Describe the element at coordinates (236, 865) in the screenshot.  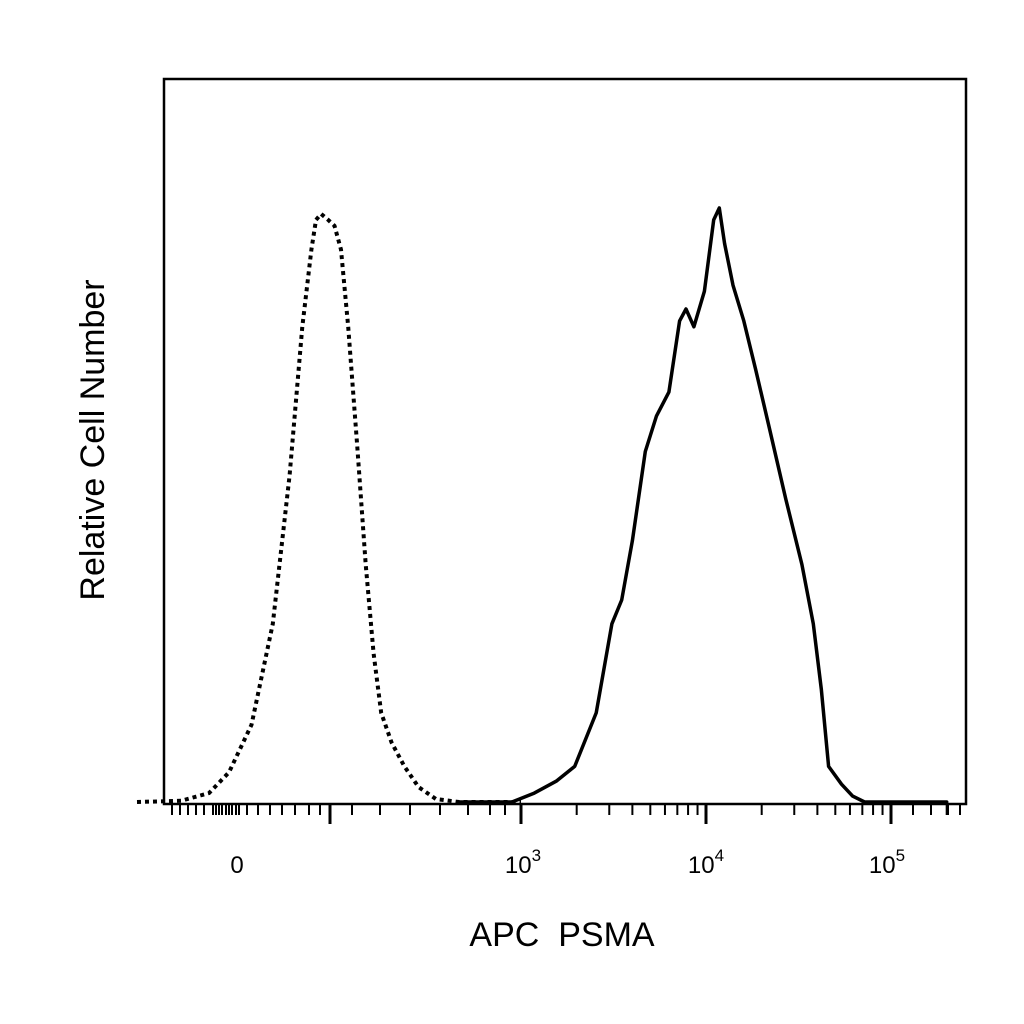
I see `x-tick-label: 0` at that location.